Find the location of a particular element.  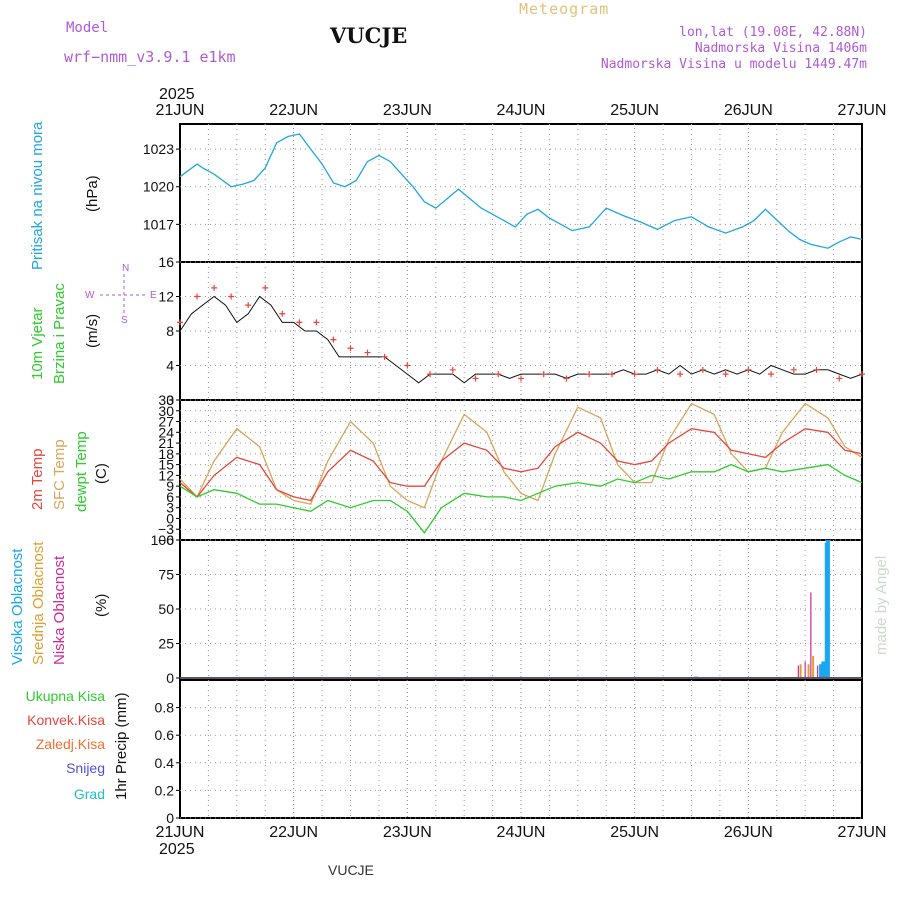

meteogram-label: Meteogram is located at coordinates (564, 9).